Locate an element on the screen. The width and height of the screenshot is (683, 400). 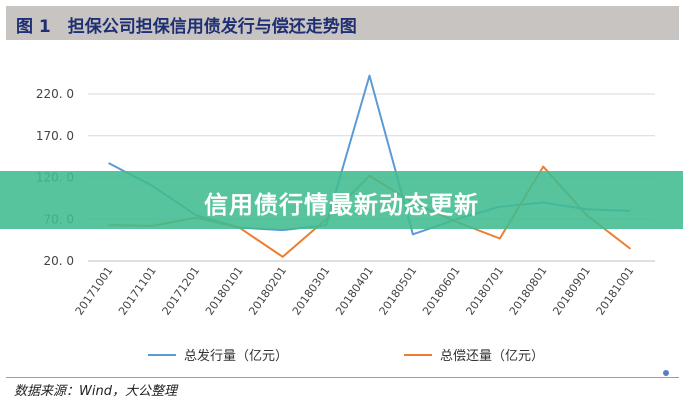
source-note: 数据来源：Wind，大公整理 is located at coordinates (95, 391).